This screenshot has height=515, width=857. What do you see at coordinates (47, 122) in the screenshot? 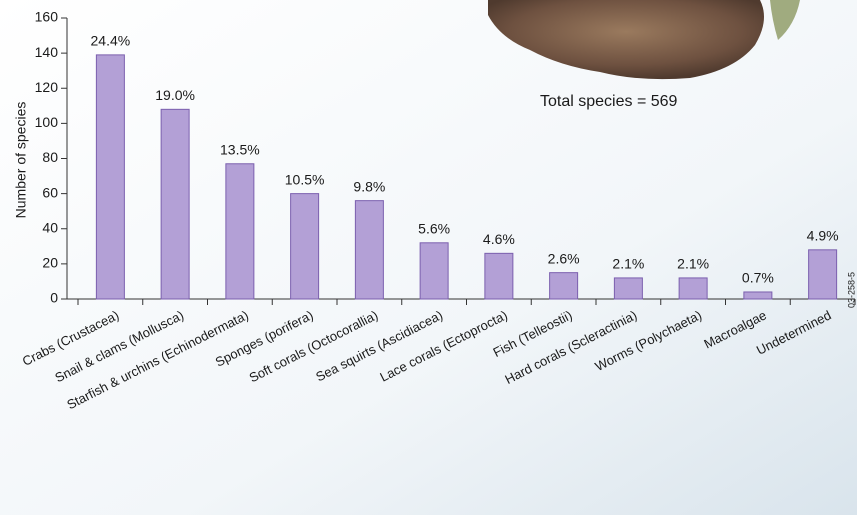
I see `y-tick-label: 100` at bounding box center [47, 122].